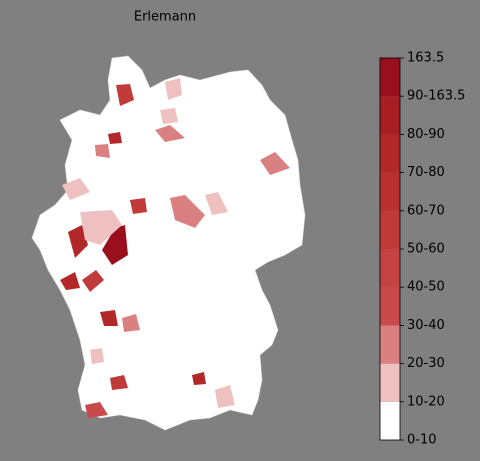  What do you see at coordinates (426, 172) in the screenshot?
I see `colorbar-label: 70-80` at bounding box center [426, 172].